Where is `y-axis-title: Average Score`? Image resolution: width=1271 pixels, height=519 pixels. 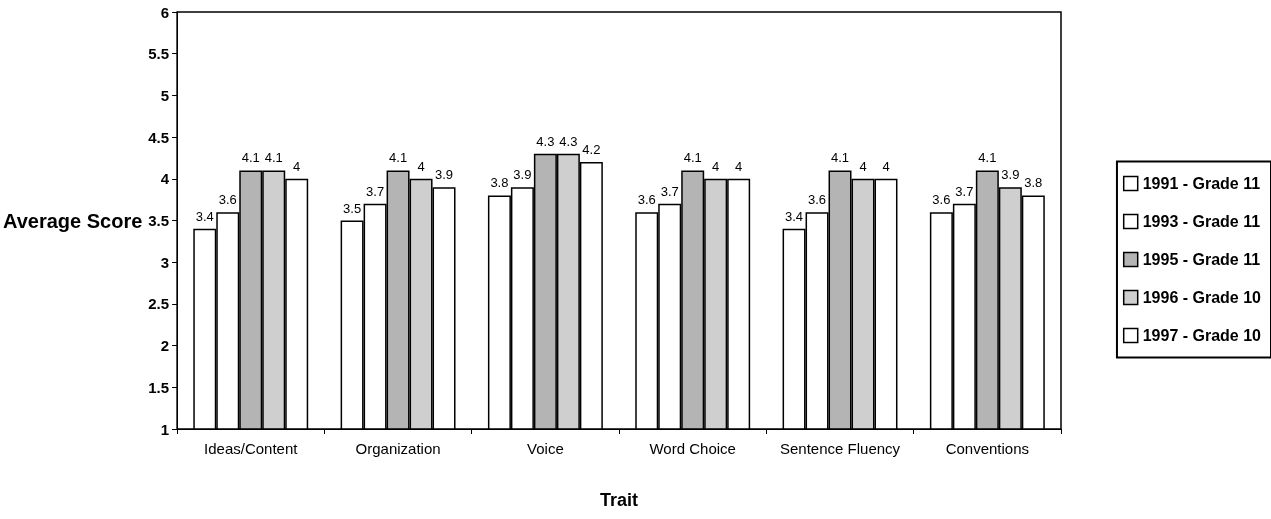 y-axis-title: Average Score is located at coordinates (73, 220).